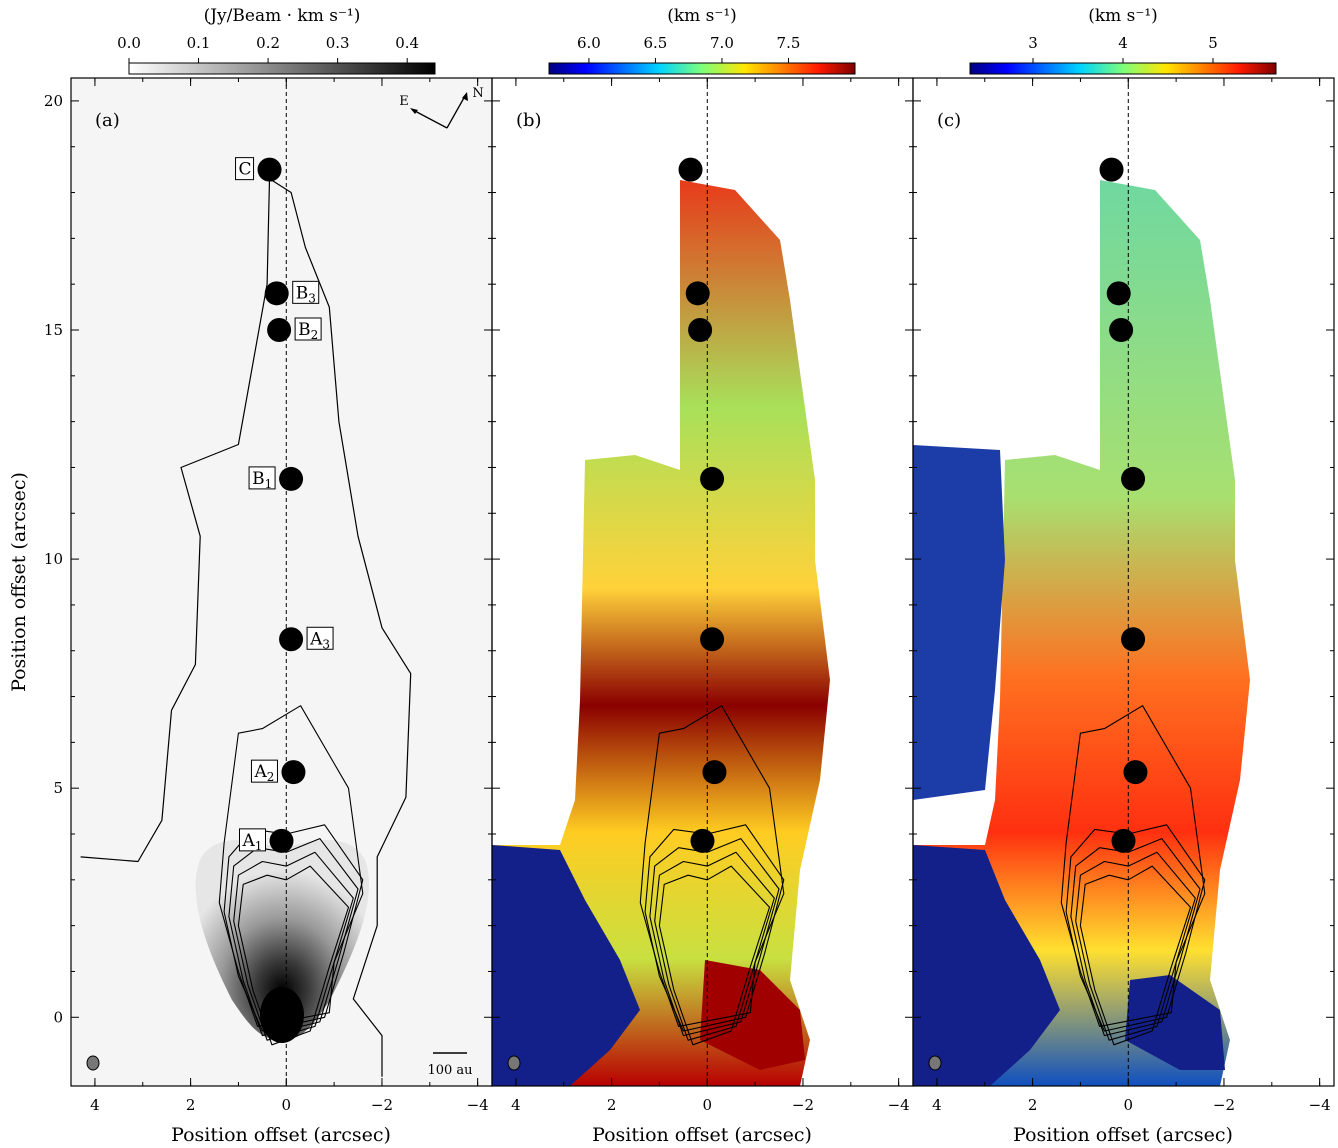 This screenshot has height=1148, width=1338. What do you see at coordinates (949, 120) in the screenshot?
I see `panel-c-label: (c)` at bounding box center [949, 120].